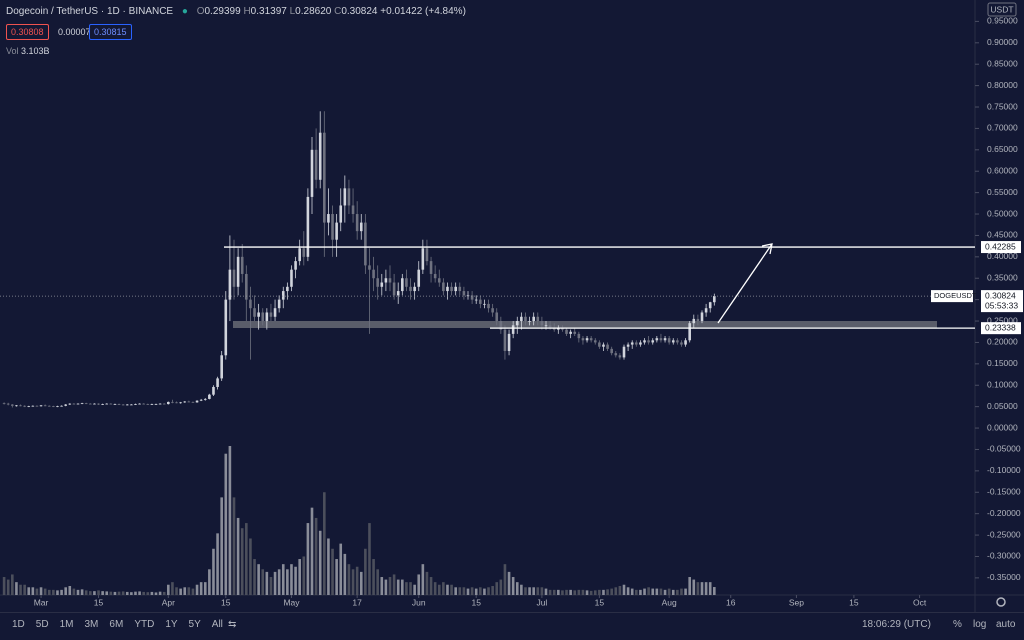  Describe the element at coordinates (1004, 470) in the screenshot. I see `y-tick-label: -0.10000` at that location.